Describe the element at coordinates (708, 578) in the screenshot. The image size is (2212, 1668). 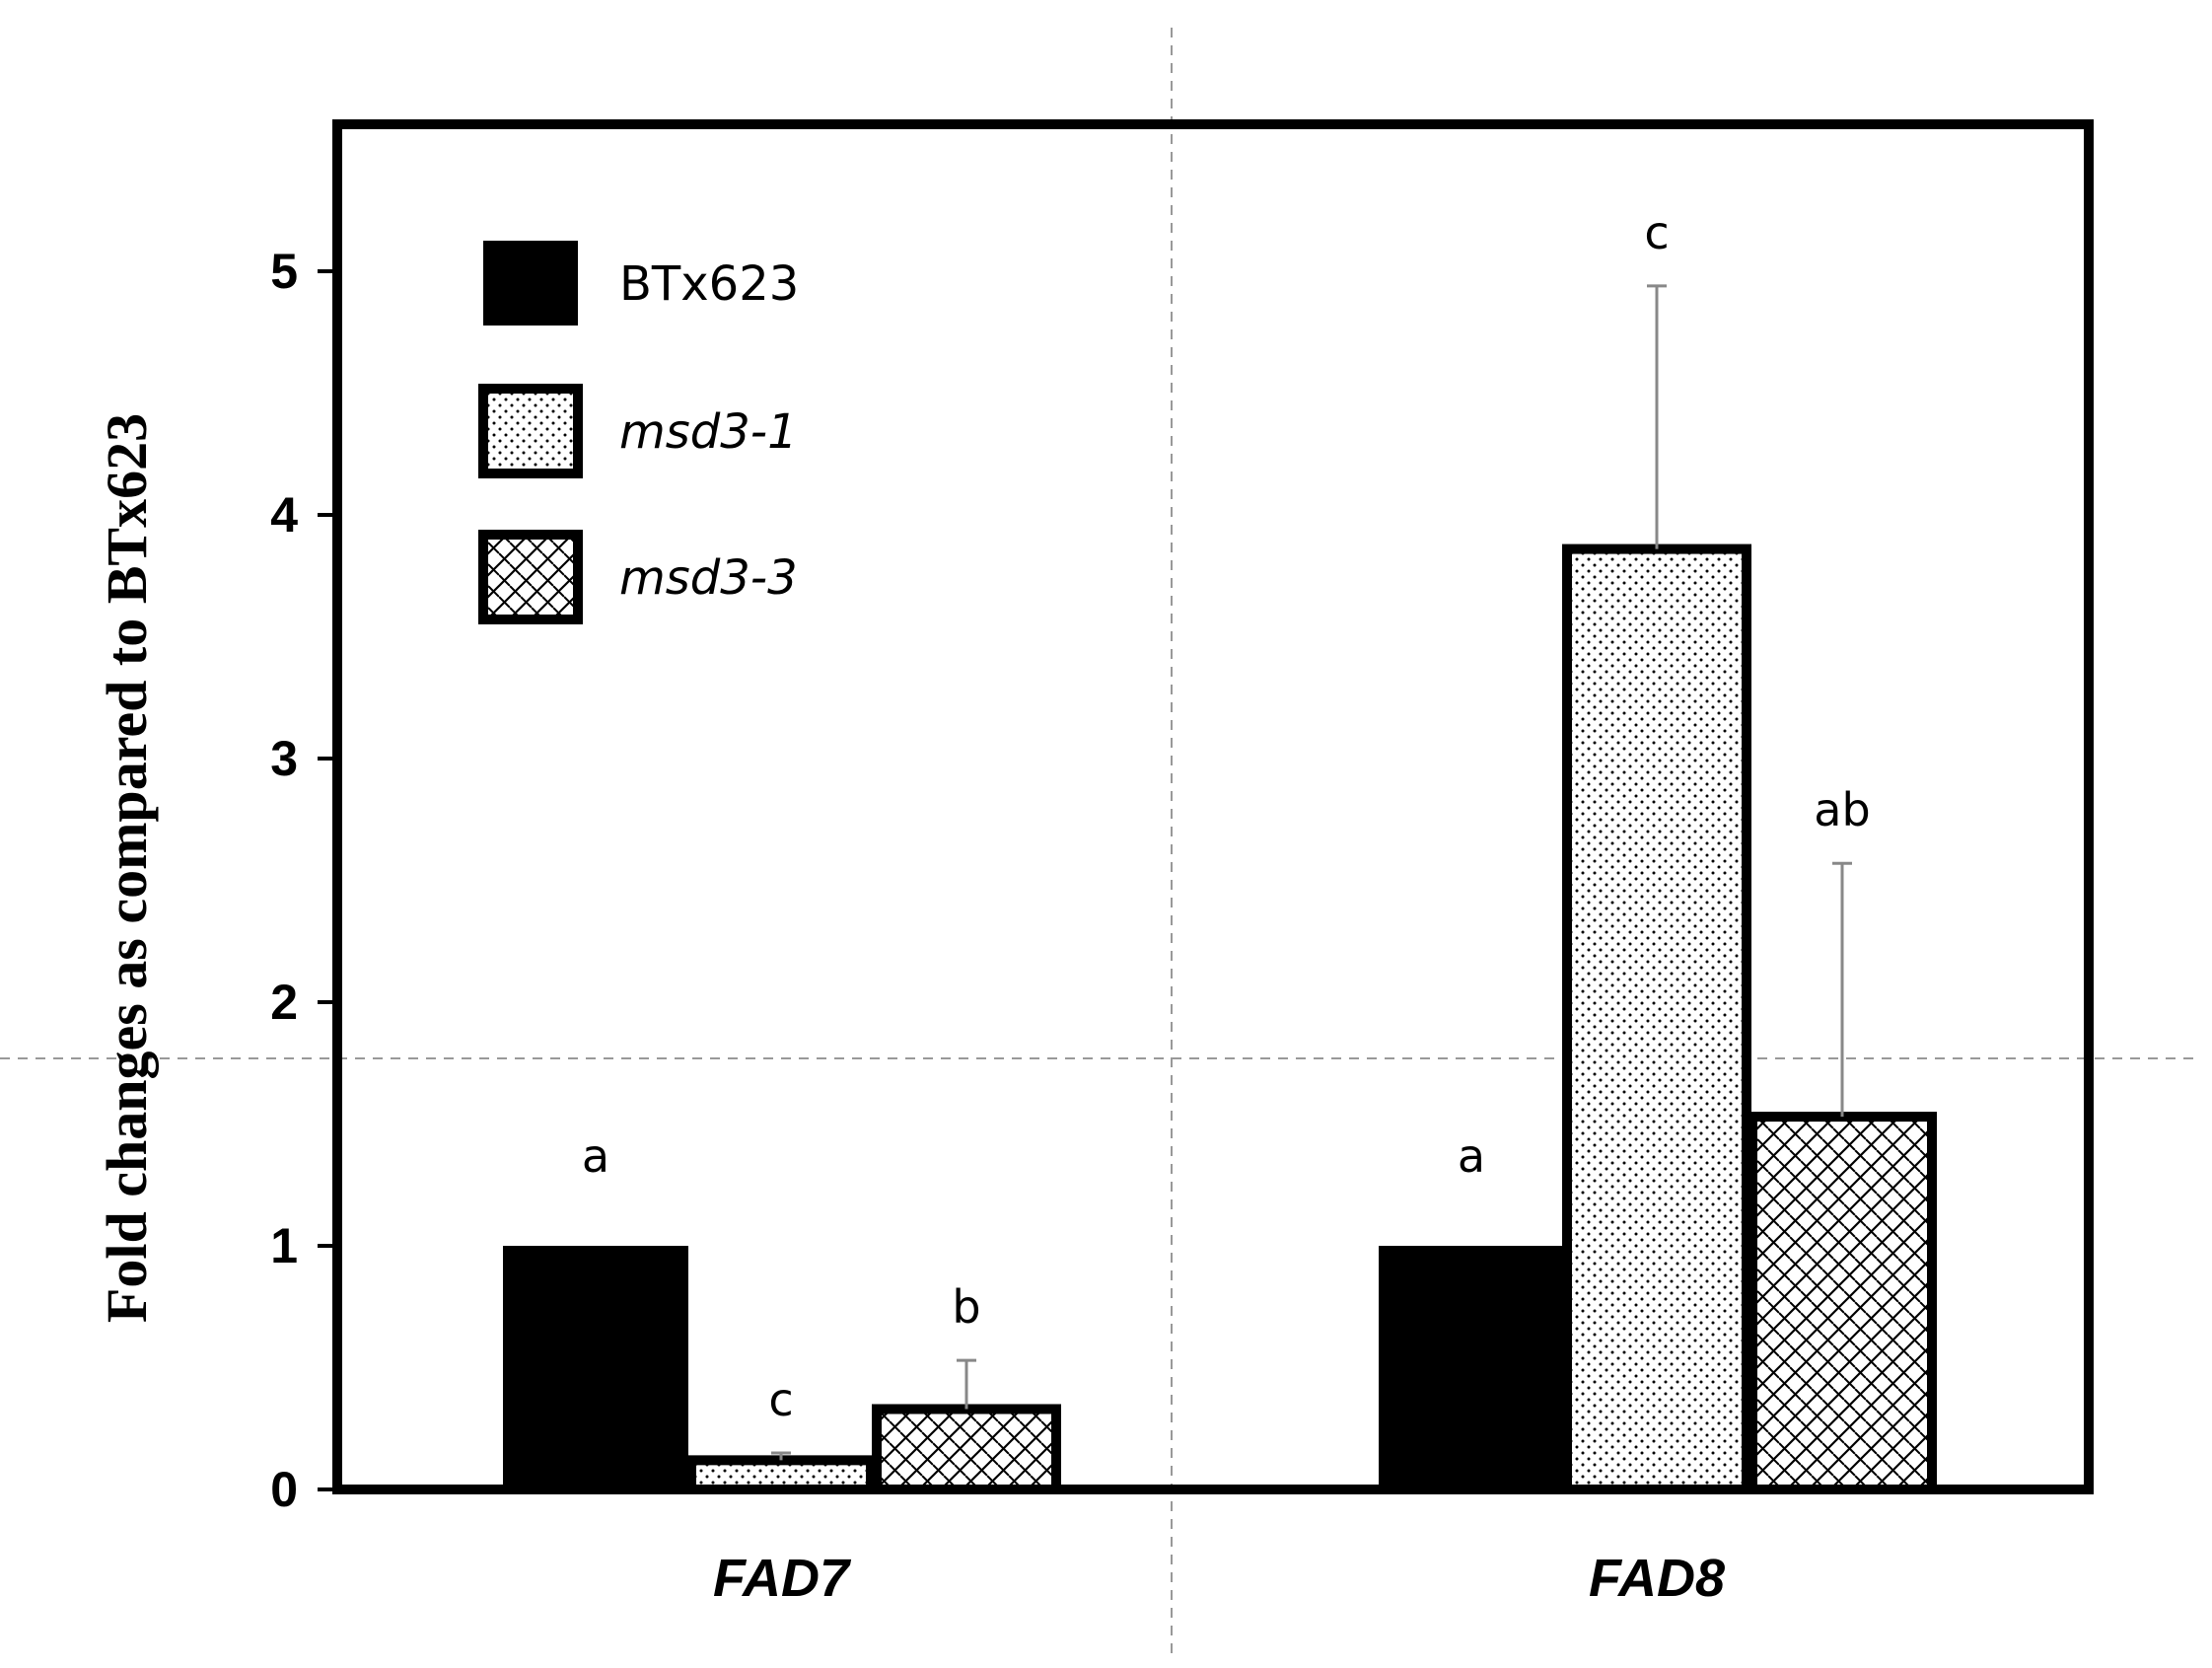
I see `legend-label-msd3-3: msd3-3` at that location.